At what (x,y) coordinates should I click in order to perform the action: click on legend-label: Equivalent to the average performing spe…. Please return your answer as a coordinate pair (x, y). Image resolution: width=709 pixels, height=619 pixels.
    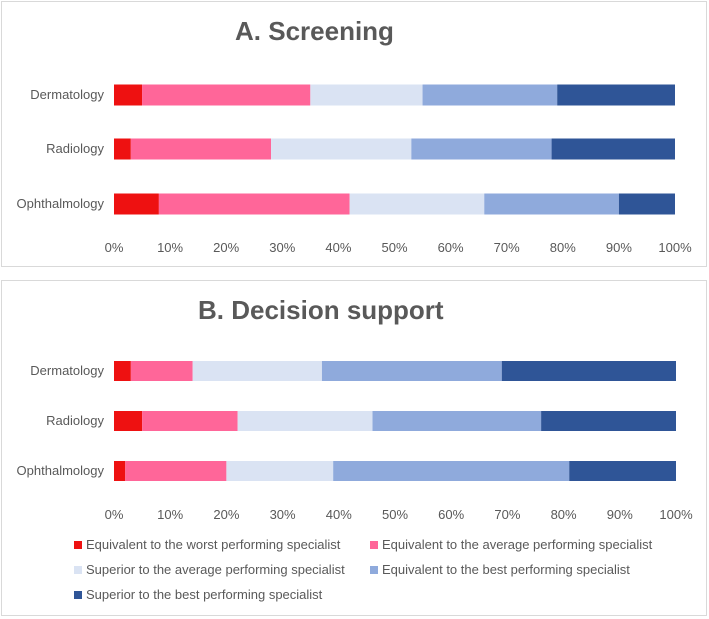
    Looking at the image, I should click on (517, 544).